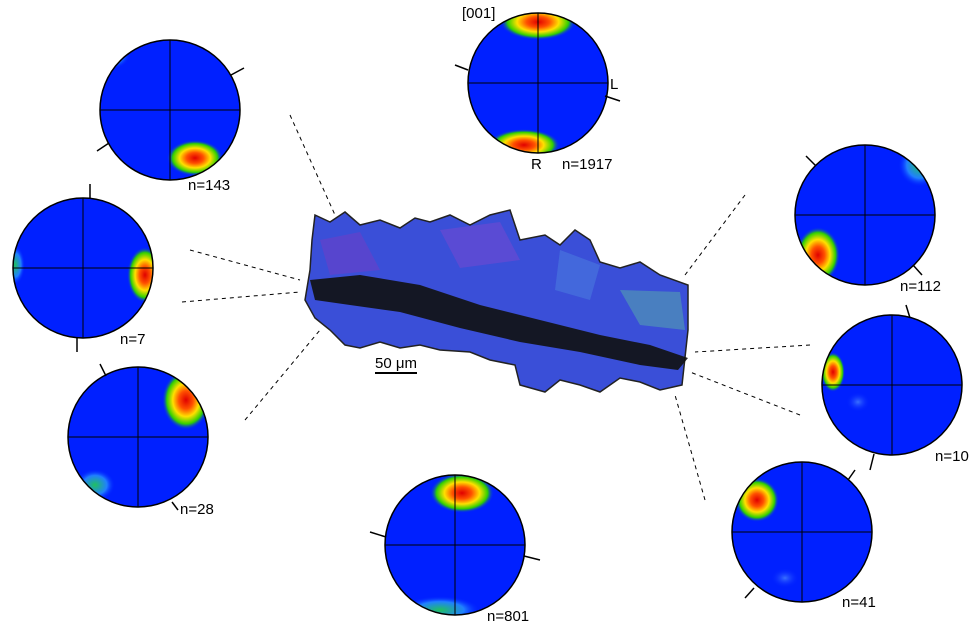  What do you see at coordinates (920, 286) in the screenshot?
I see `count-label: n=112` at bounding box center [920, 286].